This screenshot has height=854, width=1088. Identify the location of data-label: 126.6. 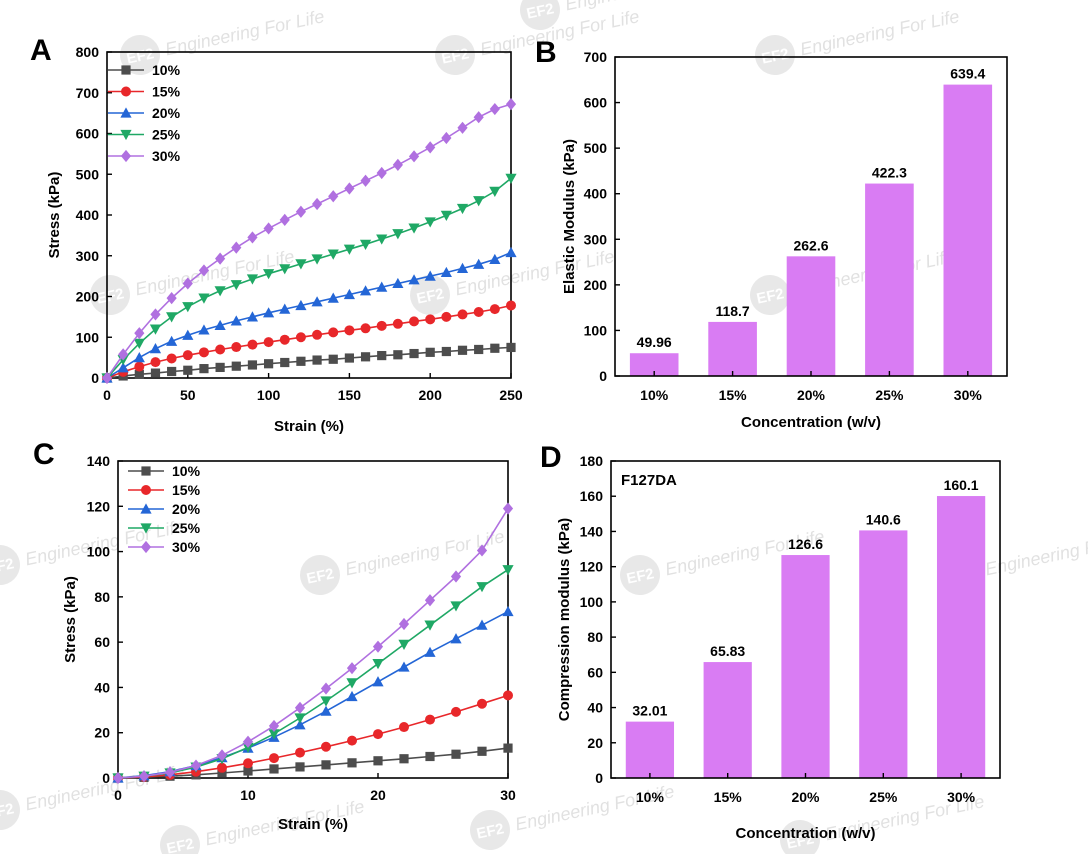
(805, 544).